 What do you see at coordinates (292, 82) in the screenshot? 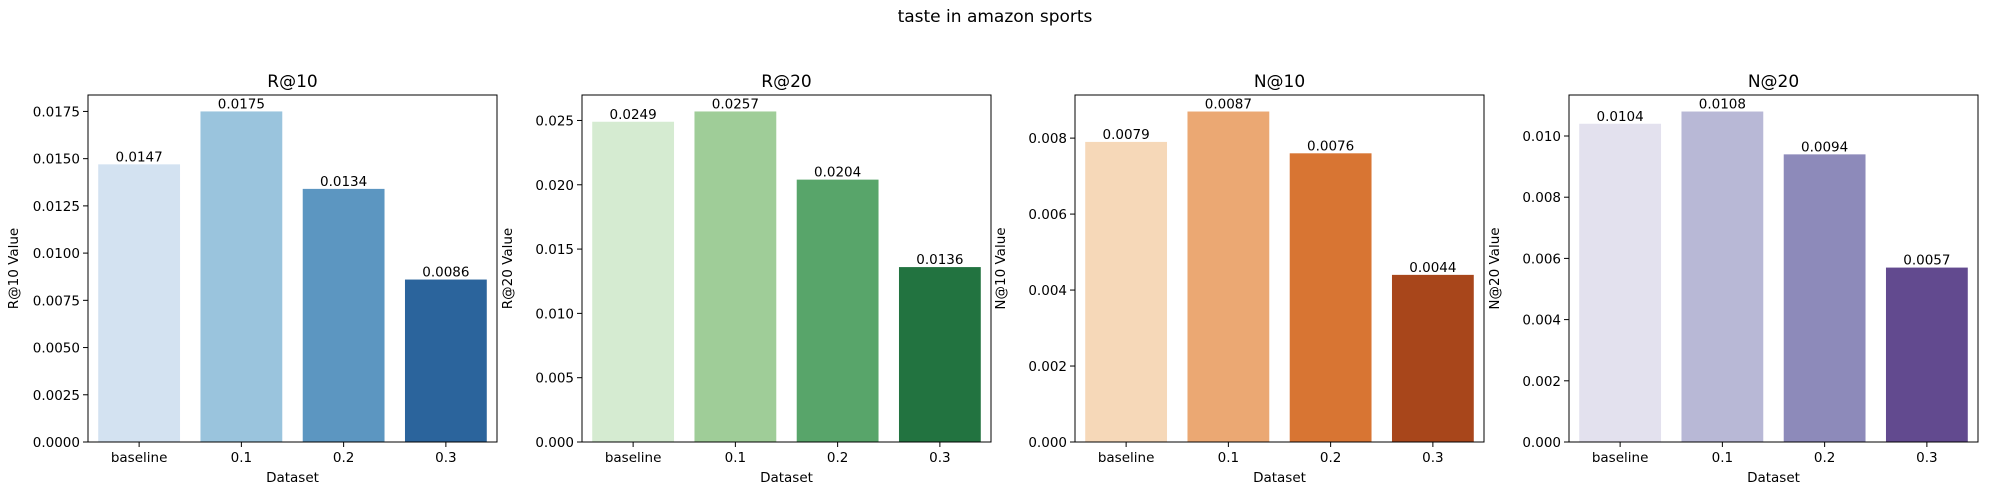
I see `chart-title: R@10` at bounding box center [292, 82].